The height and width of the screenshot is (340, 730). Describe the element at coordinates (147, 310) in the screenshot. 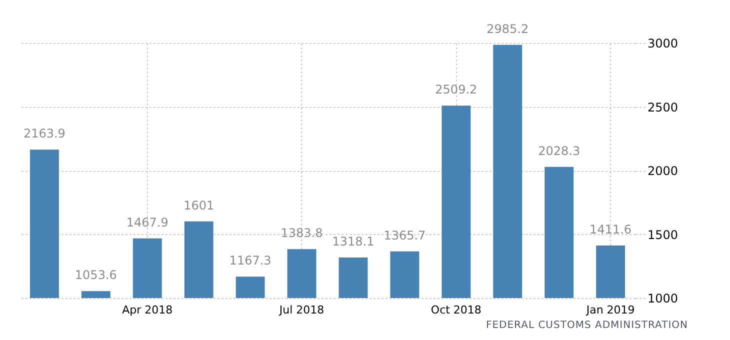

I see `x-tick-label: Apr 2018` at that location.